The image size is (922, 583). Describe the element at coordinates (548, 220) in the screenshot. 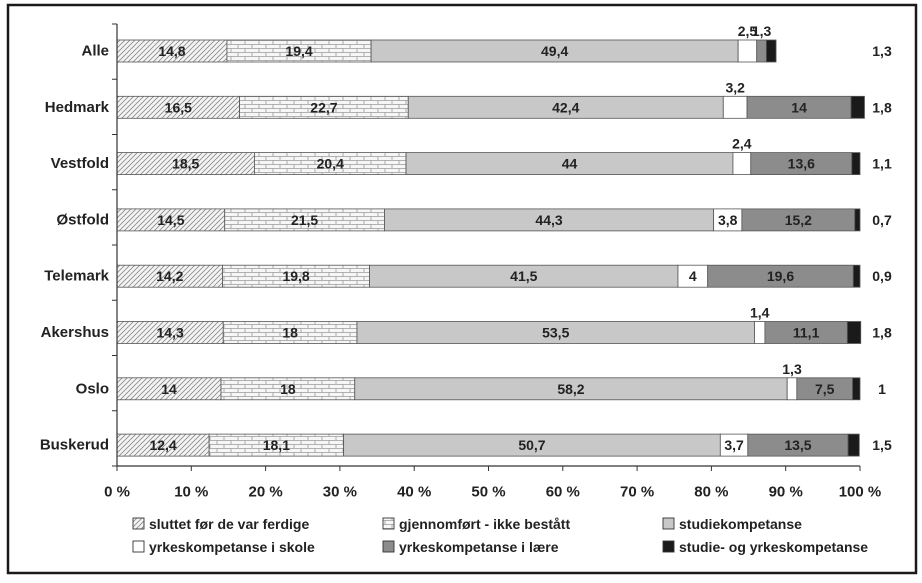

I see `data-label: 44,3` at that location.